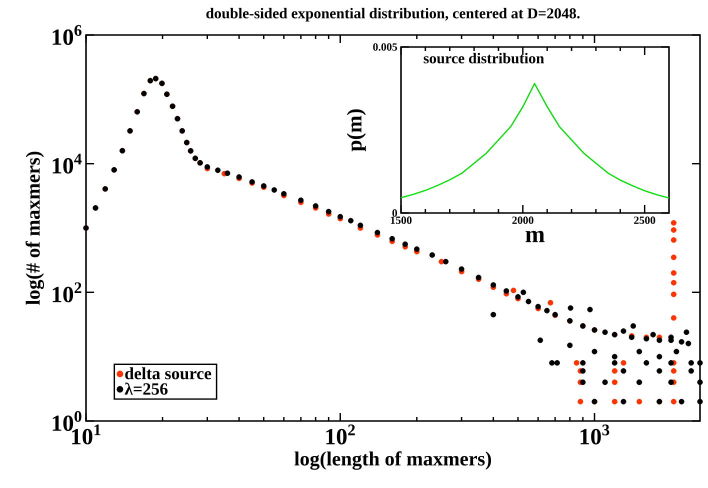 Image resolution: width=708 pixels, height=488 pixels. Describe the element at coordinates (67, 35) in the screenshot. I see `y-tick-label: 10$^{6}$` at that location.